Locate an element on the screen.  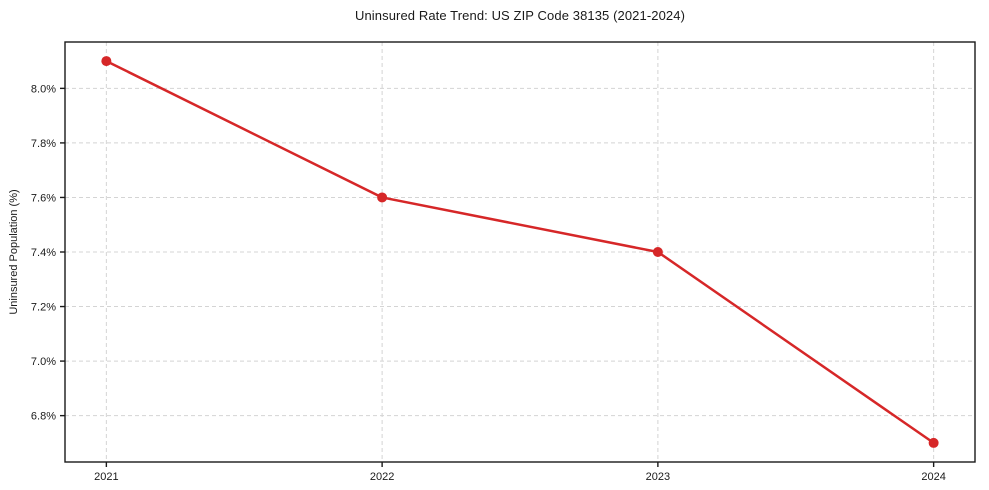
y-axis-label: Uninsured Population (%) is located at coordinates (14, 252).